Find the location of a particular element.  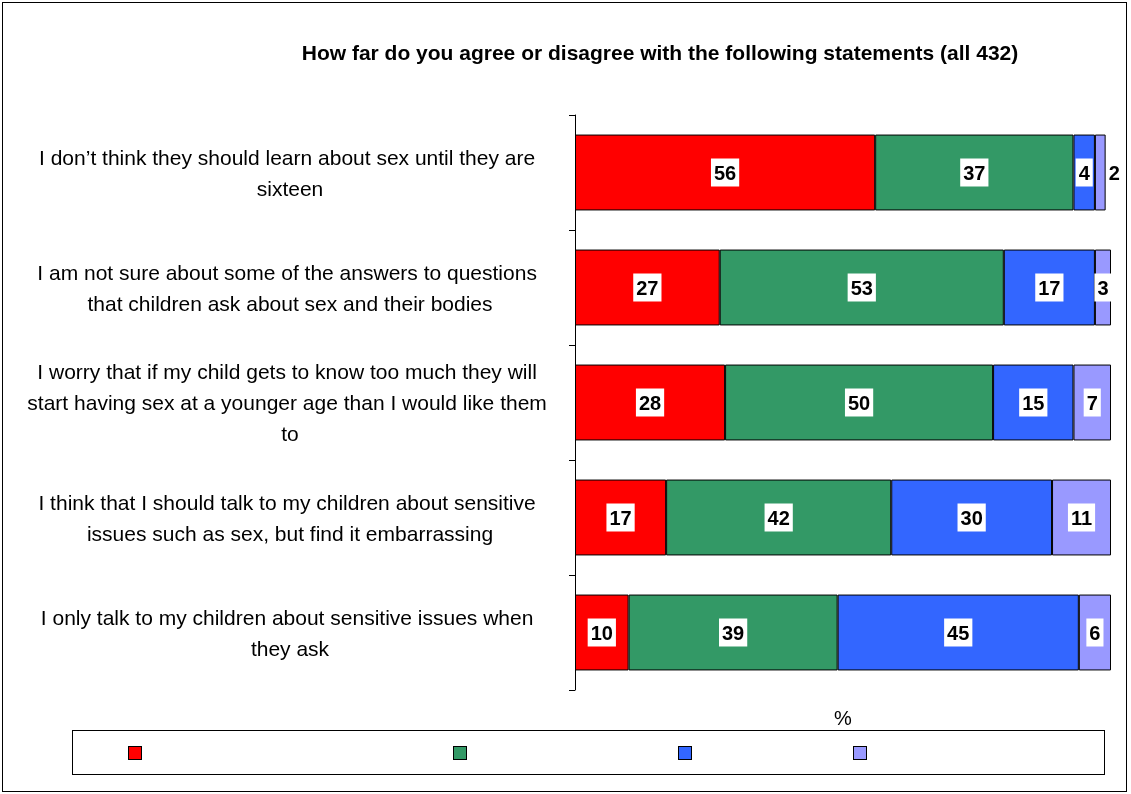

data-label: 50 is located at coordinates (859, 402).